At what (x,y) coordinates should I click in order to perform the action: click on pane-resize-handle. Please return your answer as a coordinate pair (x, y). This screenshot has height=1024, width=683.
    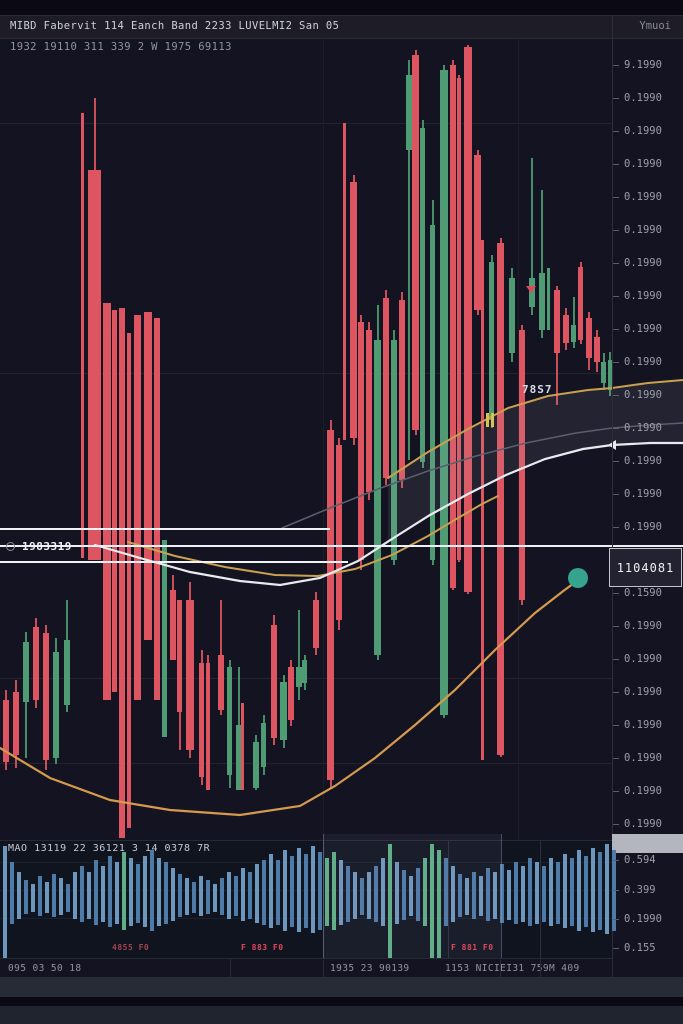
    Looking at the image, I should click on (647, 843).